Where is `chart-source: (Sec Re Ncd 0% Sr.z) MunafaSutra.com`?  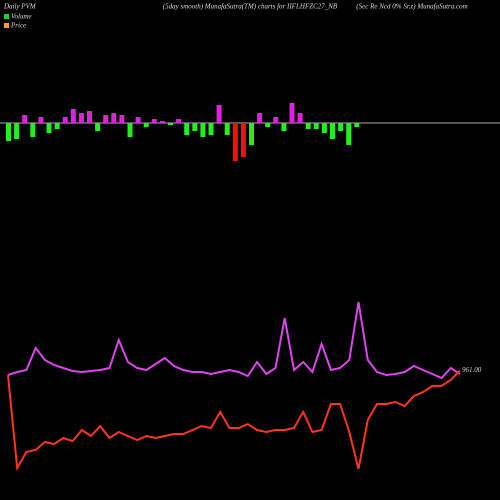 chart-source: (Sec Re Ncd 0% Sr.z) MunafaSutra.com is located at coordinates (411, 7).